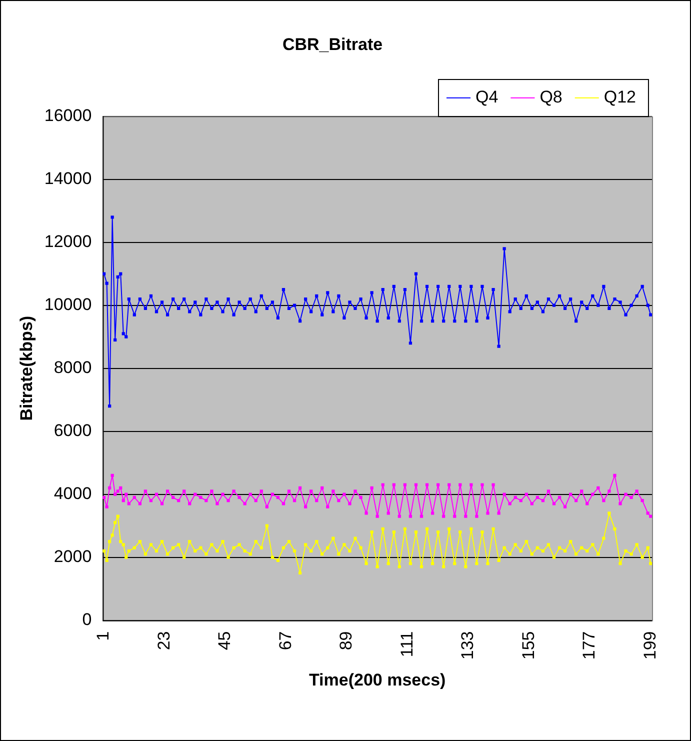  What do you see at coordinates (26, 368) in the screenshot?
I see `y-axis-title: Bitrate(kbps)` at bounding box center [26, 368].